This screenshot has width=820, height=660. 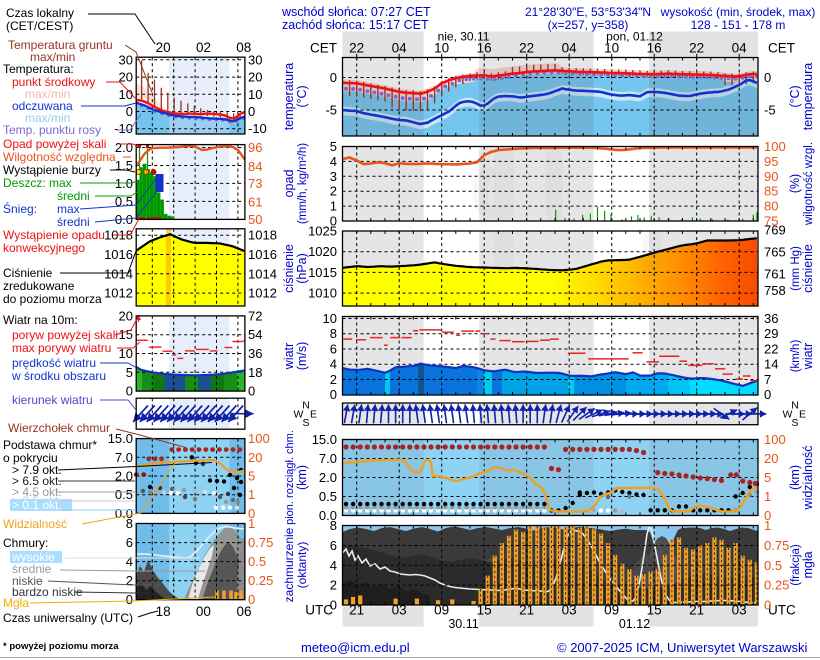 I want to click on svg-text: 10, so click(x=441, y=48).